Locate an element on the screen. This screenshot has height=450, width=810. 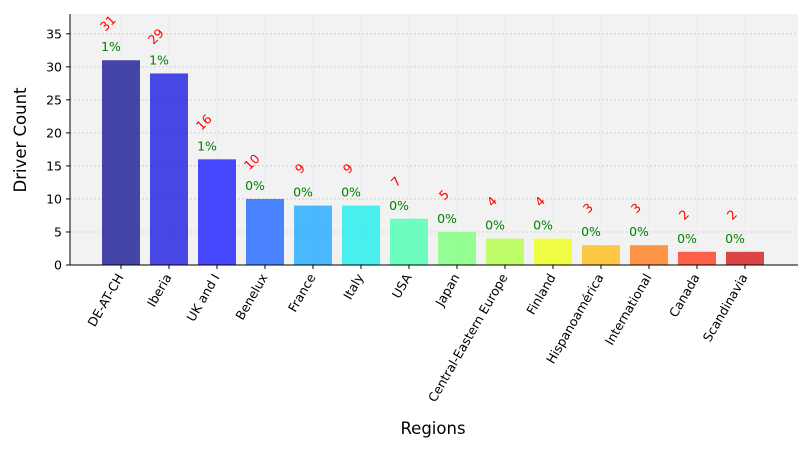
x-tick-label: Italy is located at coordinates (353, 286).